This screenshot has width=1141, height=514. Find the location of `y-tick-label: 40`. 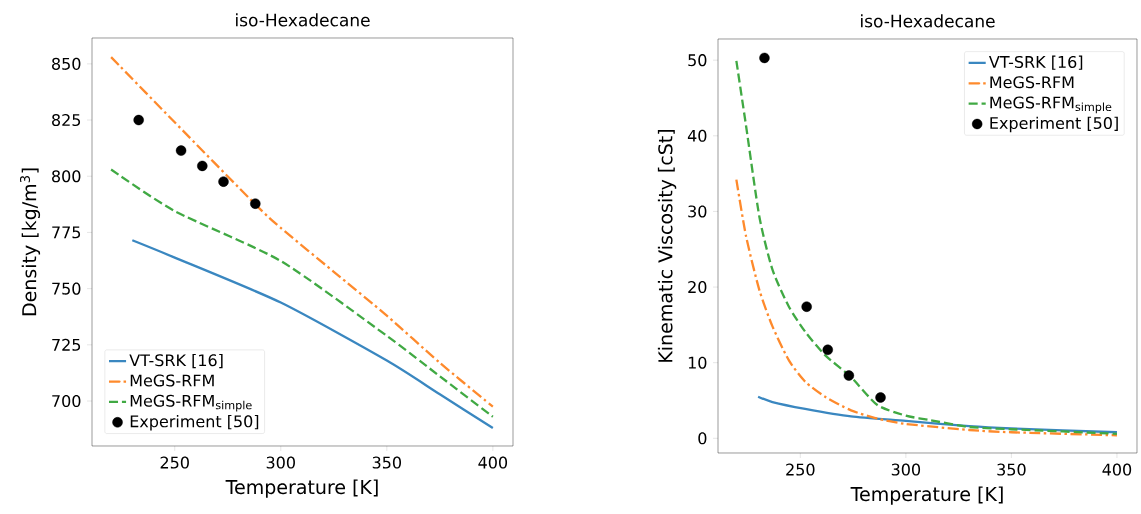

y-tick-label: 40 is located at coordinates (697, 135).